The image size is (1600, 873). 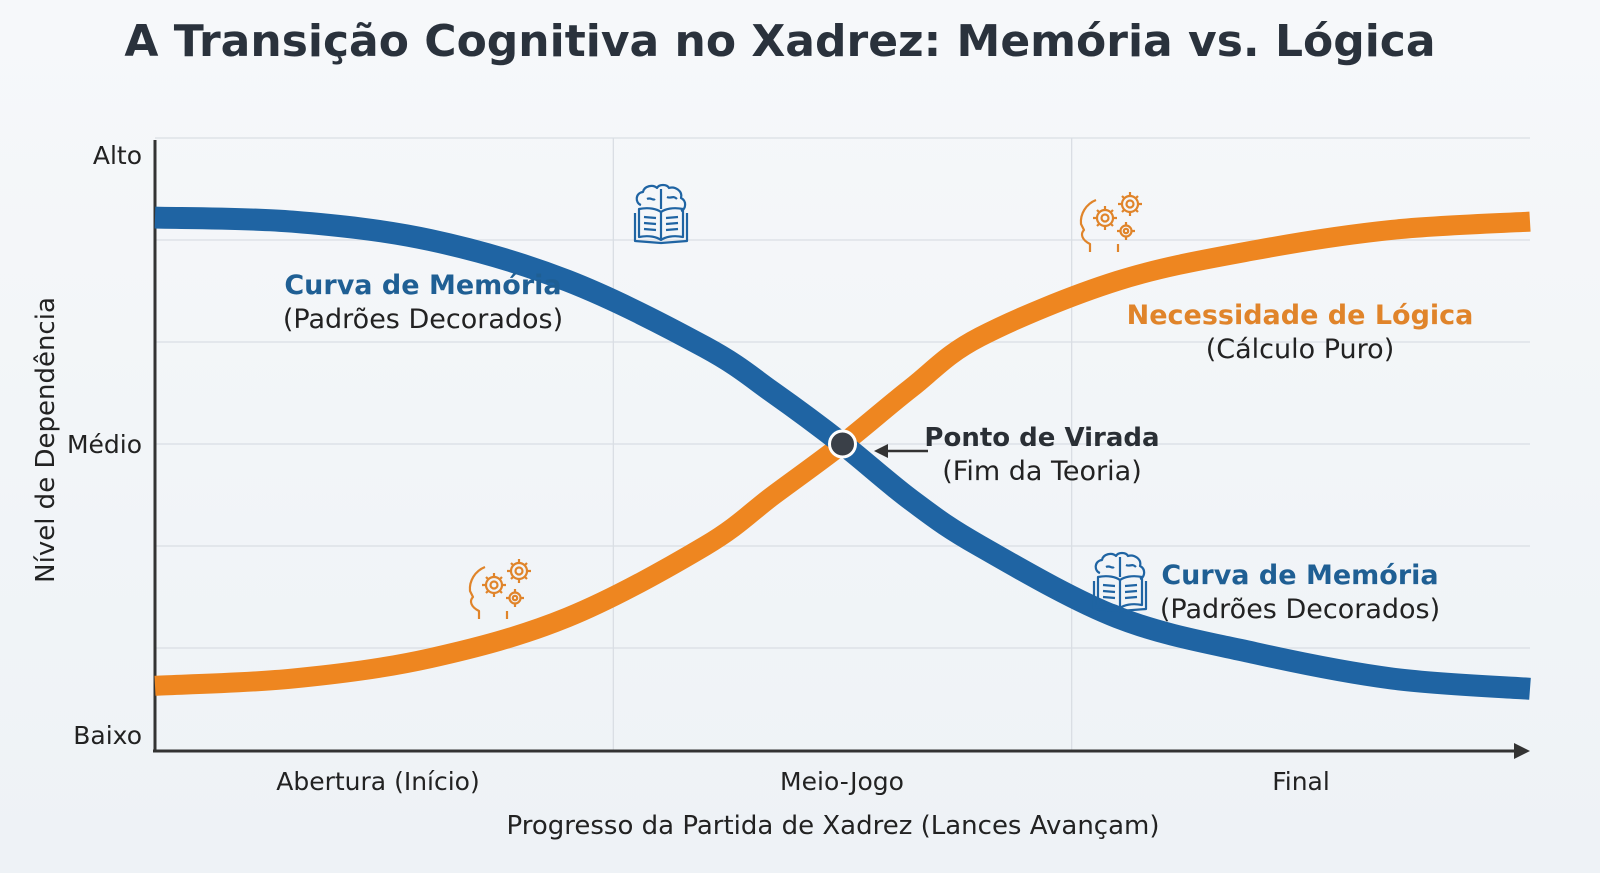 I want to click on x-axis-arrow-icon, so click(x=1522, y=751).